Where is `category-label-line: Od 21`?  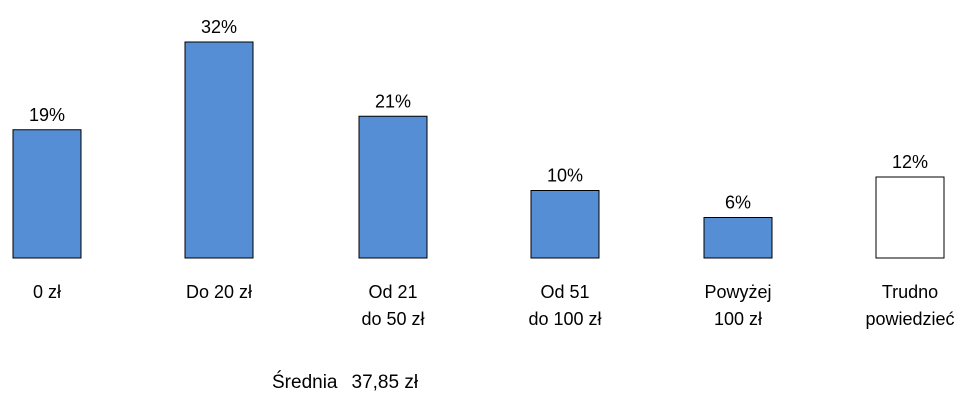
category-label-line: Od 21 is located at coordinates (392, 292).